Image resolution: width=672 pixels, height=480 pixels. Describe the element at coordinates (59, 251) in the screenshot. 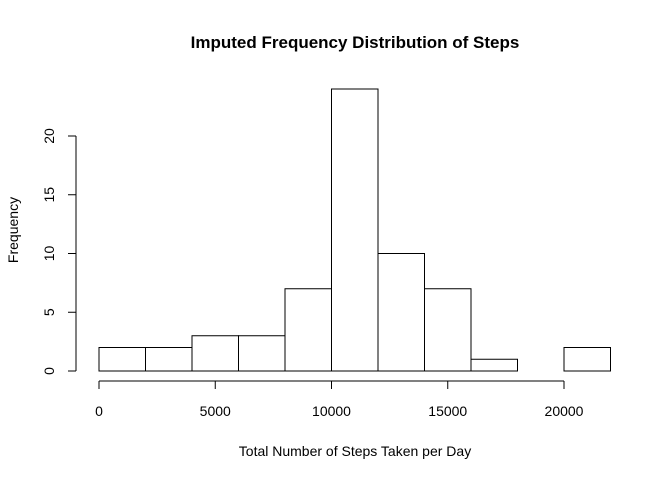

I see `y-axis: 0 5 10 15 20` at that location.